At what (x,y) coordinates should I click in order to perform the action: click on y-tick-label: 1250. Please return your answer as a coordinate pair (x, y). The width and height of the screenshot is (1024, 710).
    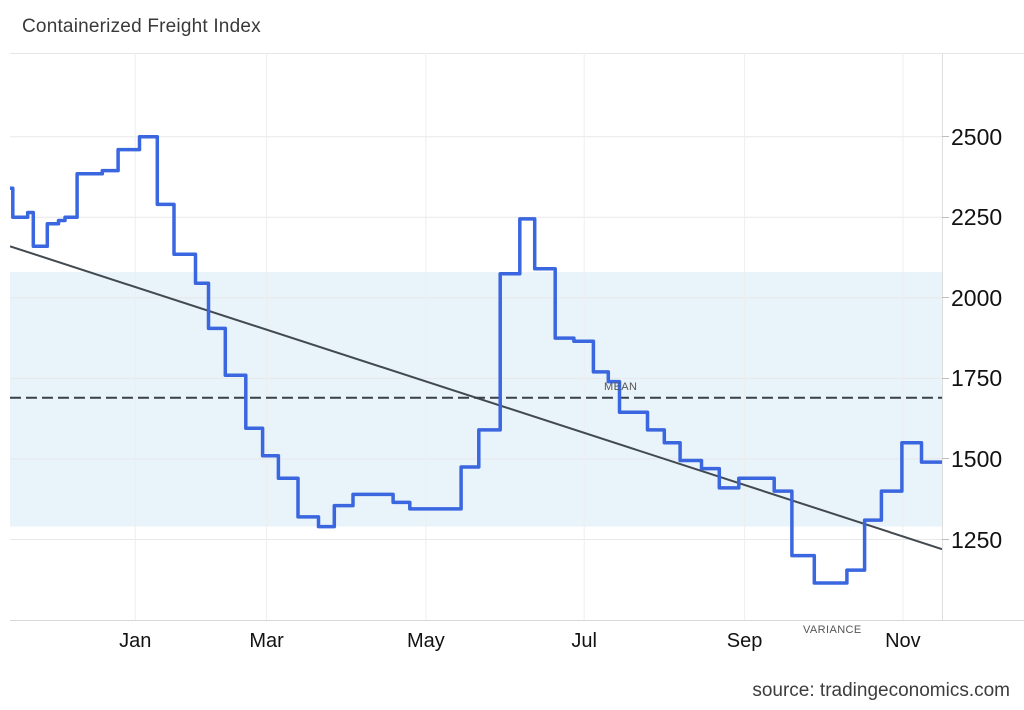
    Looking at the image, I should click on (977, 539).